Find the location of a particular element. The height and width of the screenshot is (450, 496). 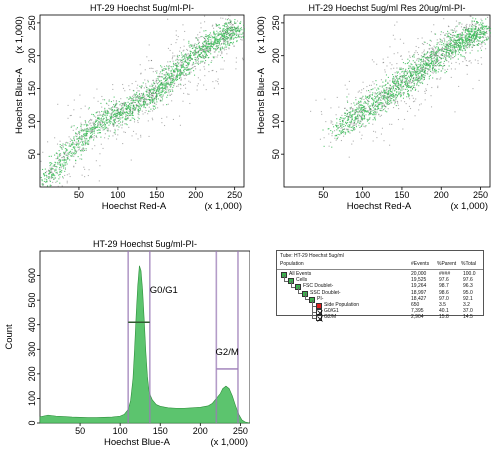

population-name: G0/G1 is located at coordinates (331, 311).